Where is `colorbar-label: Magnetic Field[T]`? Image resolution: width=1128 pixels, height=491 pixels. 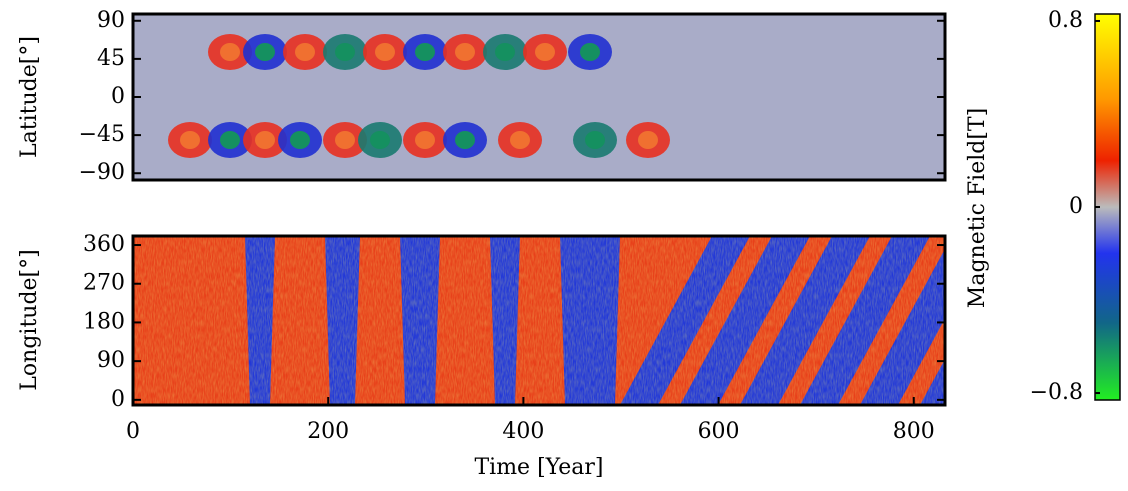
colorbar-label: Magnetic Field[T] is located at coordinates (977, 208).